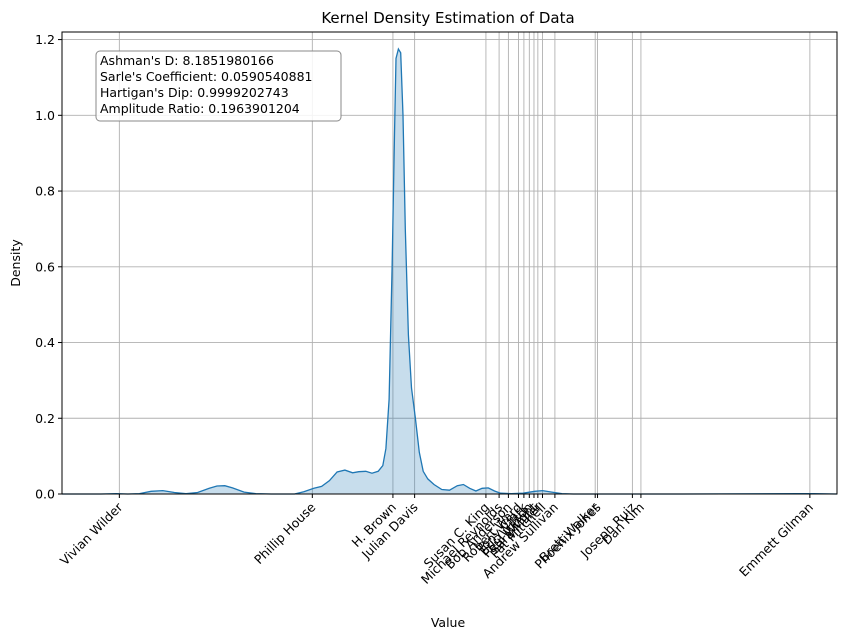  What do you see at coordinates (45, 266) in the screenshot?
I see `y-tick-label: 0.6` at bounding box center [45, 266].